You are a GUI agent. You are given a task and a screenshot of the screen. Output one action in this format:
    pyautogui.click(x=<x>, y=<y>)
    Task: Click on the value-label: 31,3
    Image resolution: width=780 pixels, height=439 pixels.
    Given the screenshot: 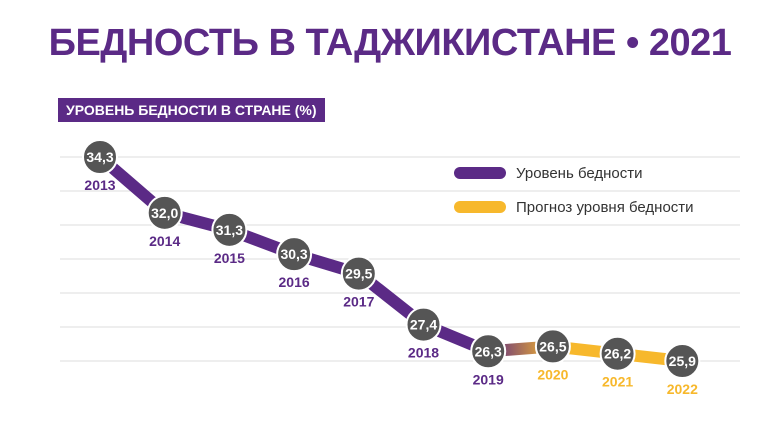 What is the action you would take?
    pyautogui.click(x=229, y=230)
    